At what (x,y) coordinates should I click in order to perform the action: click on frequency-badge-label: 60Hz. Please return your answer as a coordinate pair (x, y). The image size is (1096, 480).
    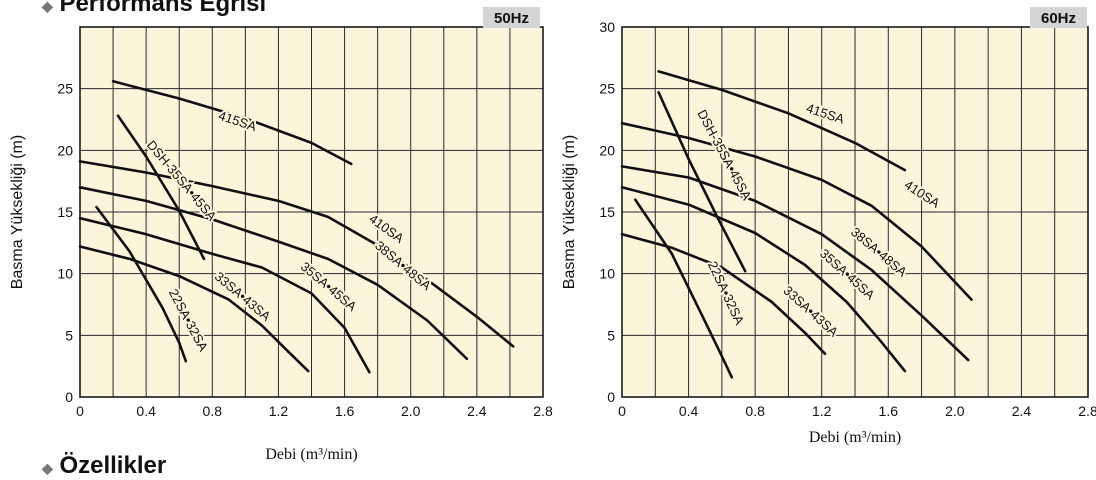
    Looking at the image, I should click on (1058, 18).